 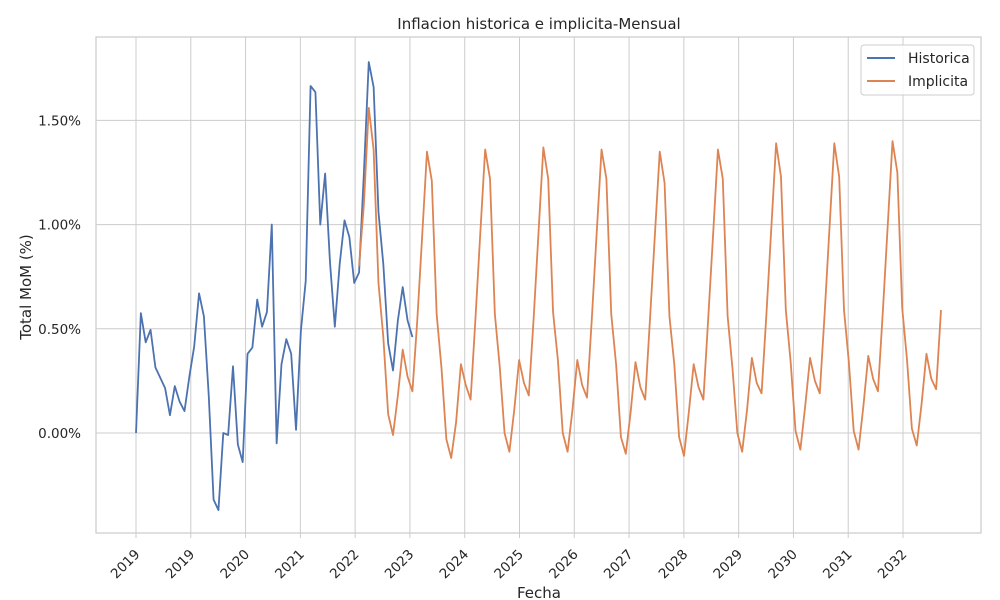 What do you see at coordinates (59, 330) in the screenshot?
I see `y-tick-label: 0.50%` at bounding box center [59, 330].